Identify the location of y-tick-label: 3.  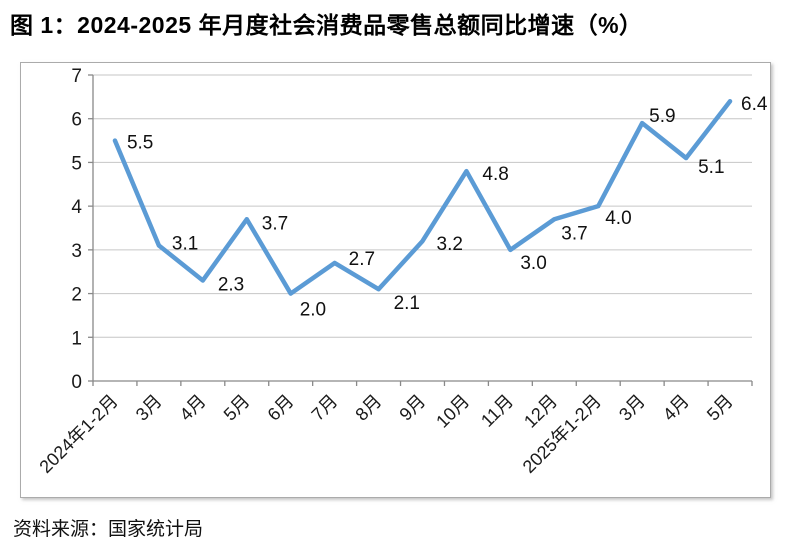
(76, 251).